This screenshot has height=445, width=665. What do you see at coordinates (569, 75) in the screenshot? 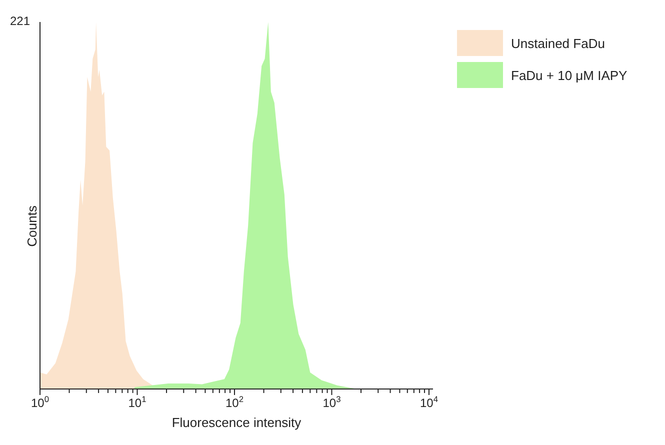
I see `legend-label: FaDu + 10 μM IAPY` at bounding box center [569, 75].